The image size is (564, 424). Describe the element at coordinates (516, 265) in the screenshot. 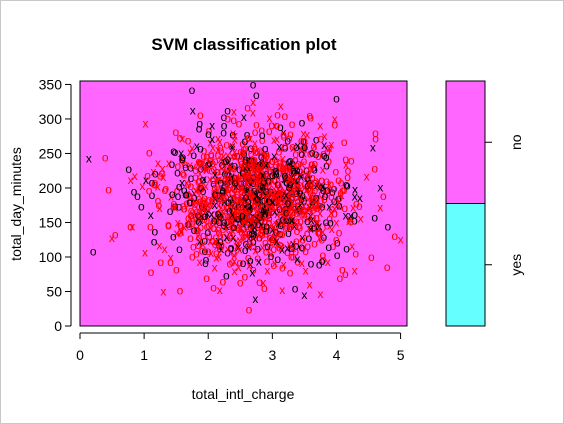

I see `legend-label-yes: yes` at that location.